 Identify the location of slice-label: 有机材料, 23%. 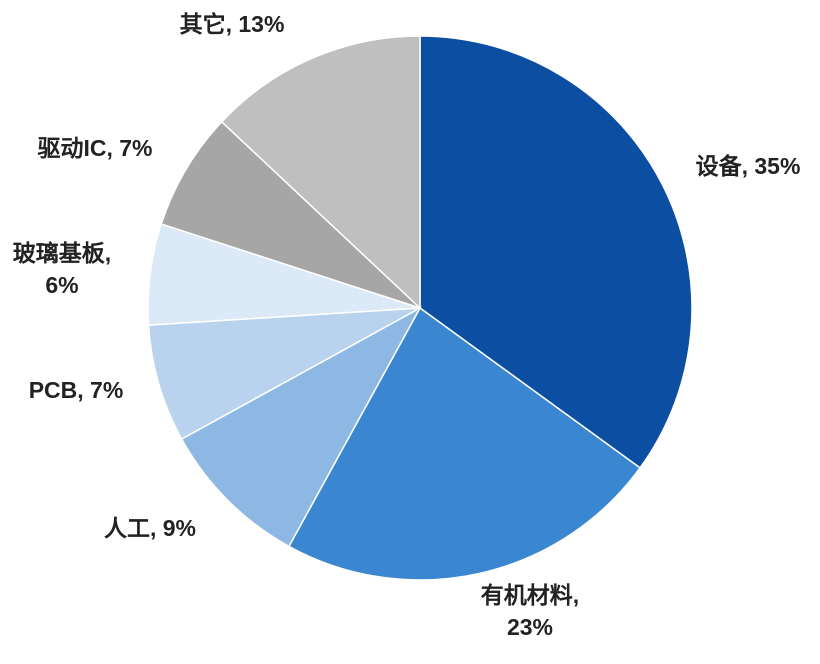
(530, 611).